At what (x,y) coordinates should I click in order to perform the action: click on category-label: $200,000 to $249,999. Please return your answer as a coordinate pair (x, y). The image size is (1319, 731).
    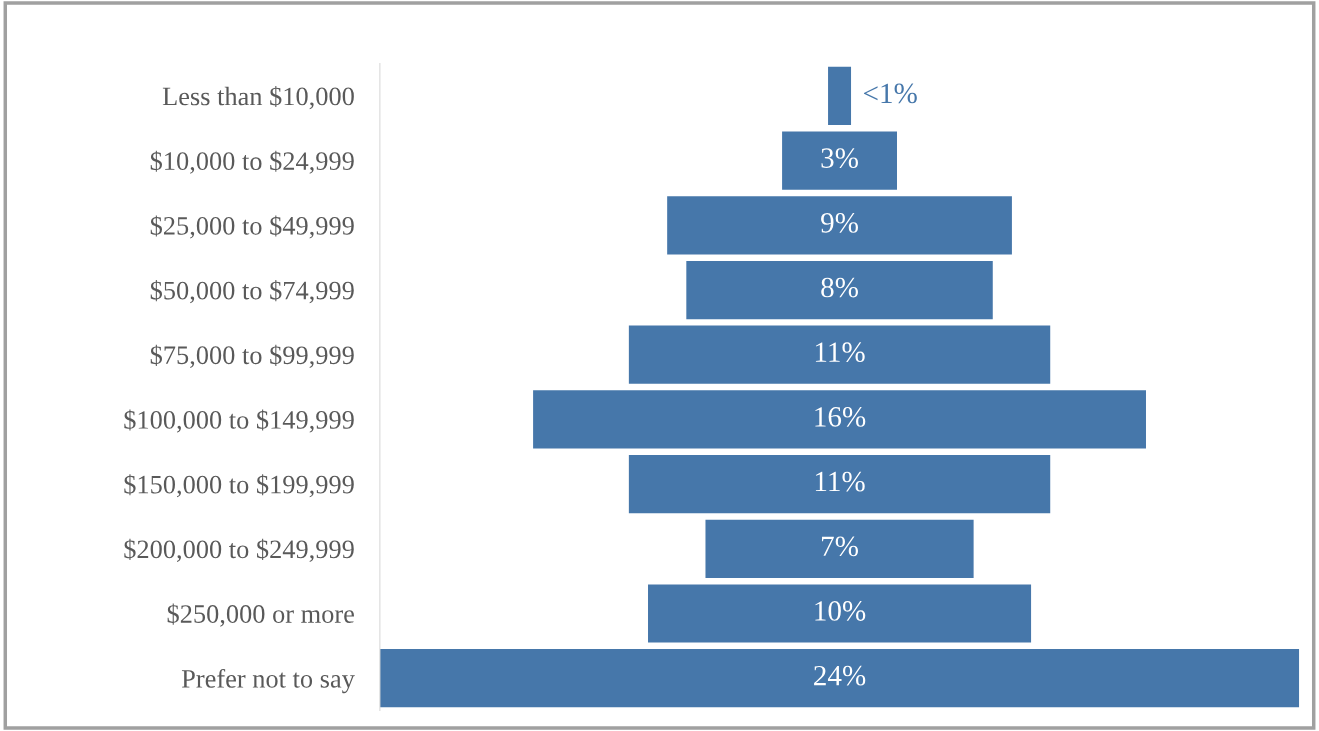
    Looking at the image, I should click on (239, 550).